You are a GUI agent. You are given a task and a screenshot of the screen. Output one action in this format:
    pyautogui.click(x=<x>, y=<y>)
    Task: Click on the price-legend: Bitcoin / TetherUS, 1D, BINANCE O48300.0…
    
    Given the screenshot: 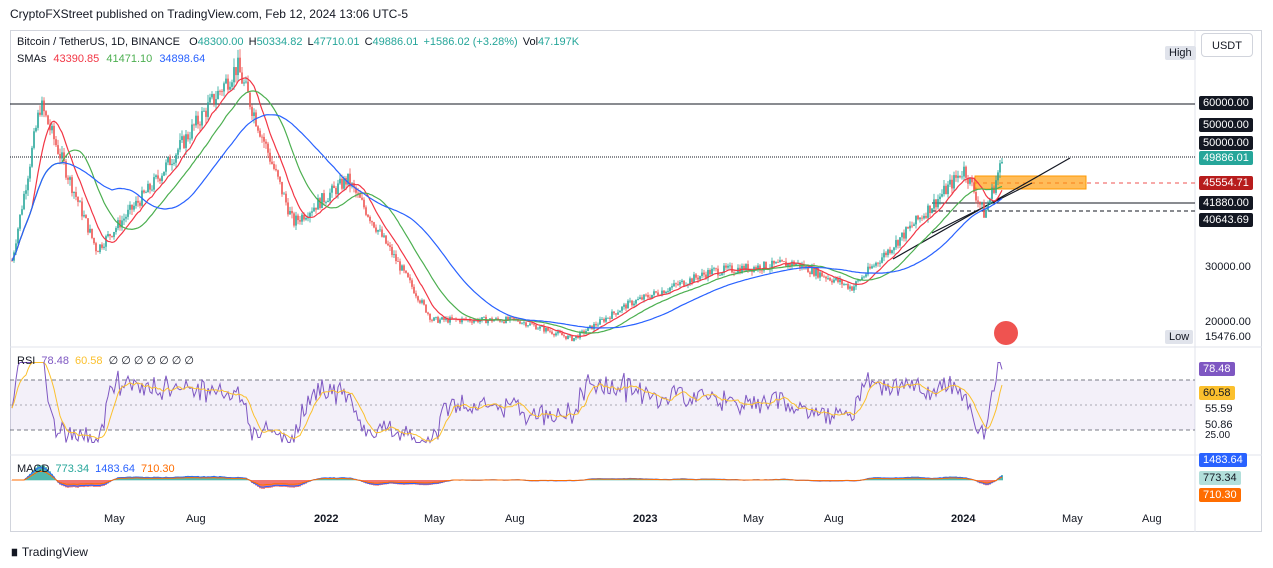 What is the action you would take?
    pyautogui.click(x=299, y=42)
    